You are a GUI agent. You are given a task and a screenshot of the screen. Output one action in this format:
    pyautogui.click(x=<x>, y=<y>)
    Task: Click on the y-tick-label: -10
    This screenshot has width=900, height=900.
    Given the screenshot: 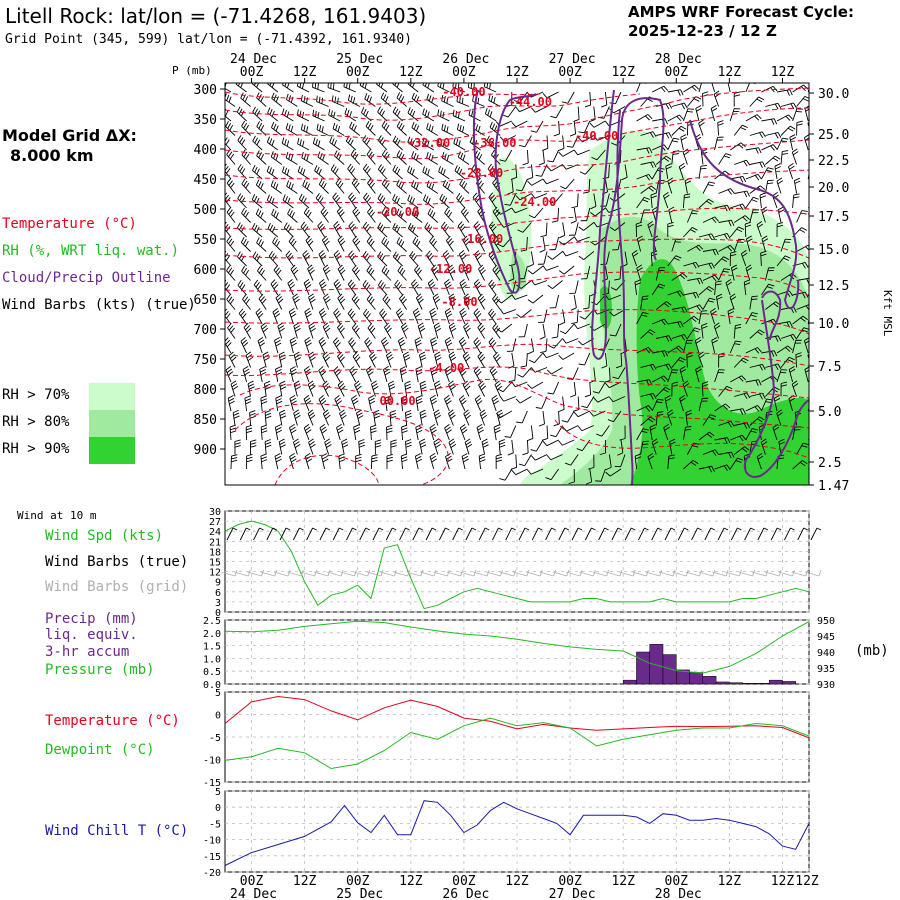 What is the action you would take?
    pyautogui.click(x=212, y=761)
    